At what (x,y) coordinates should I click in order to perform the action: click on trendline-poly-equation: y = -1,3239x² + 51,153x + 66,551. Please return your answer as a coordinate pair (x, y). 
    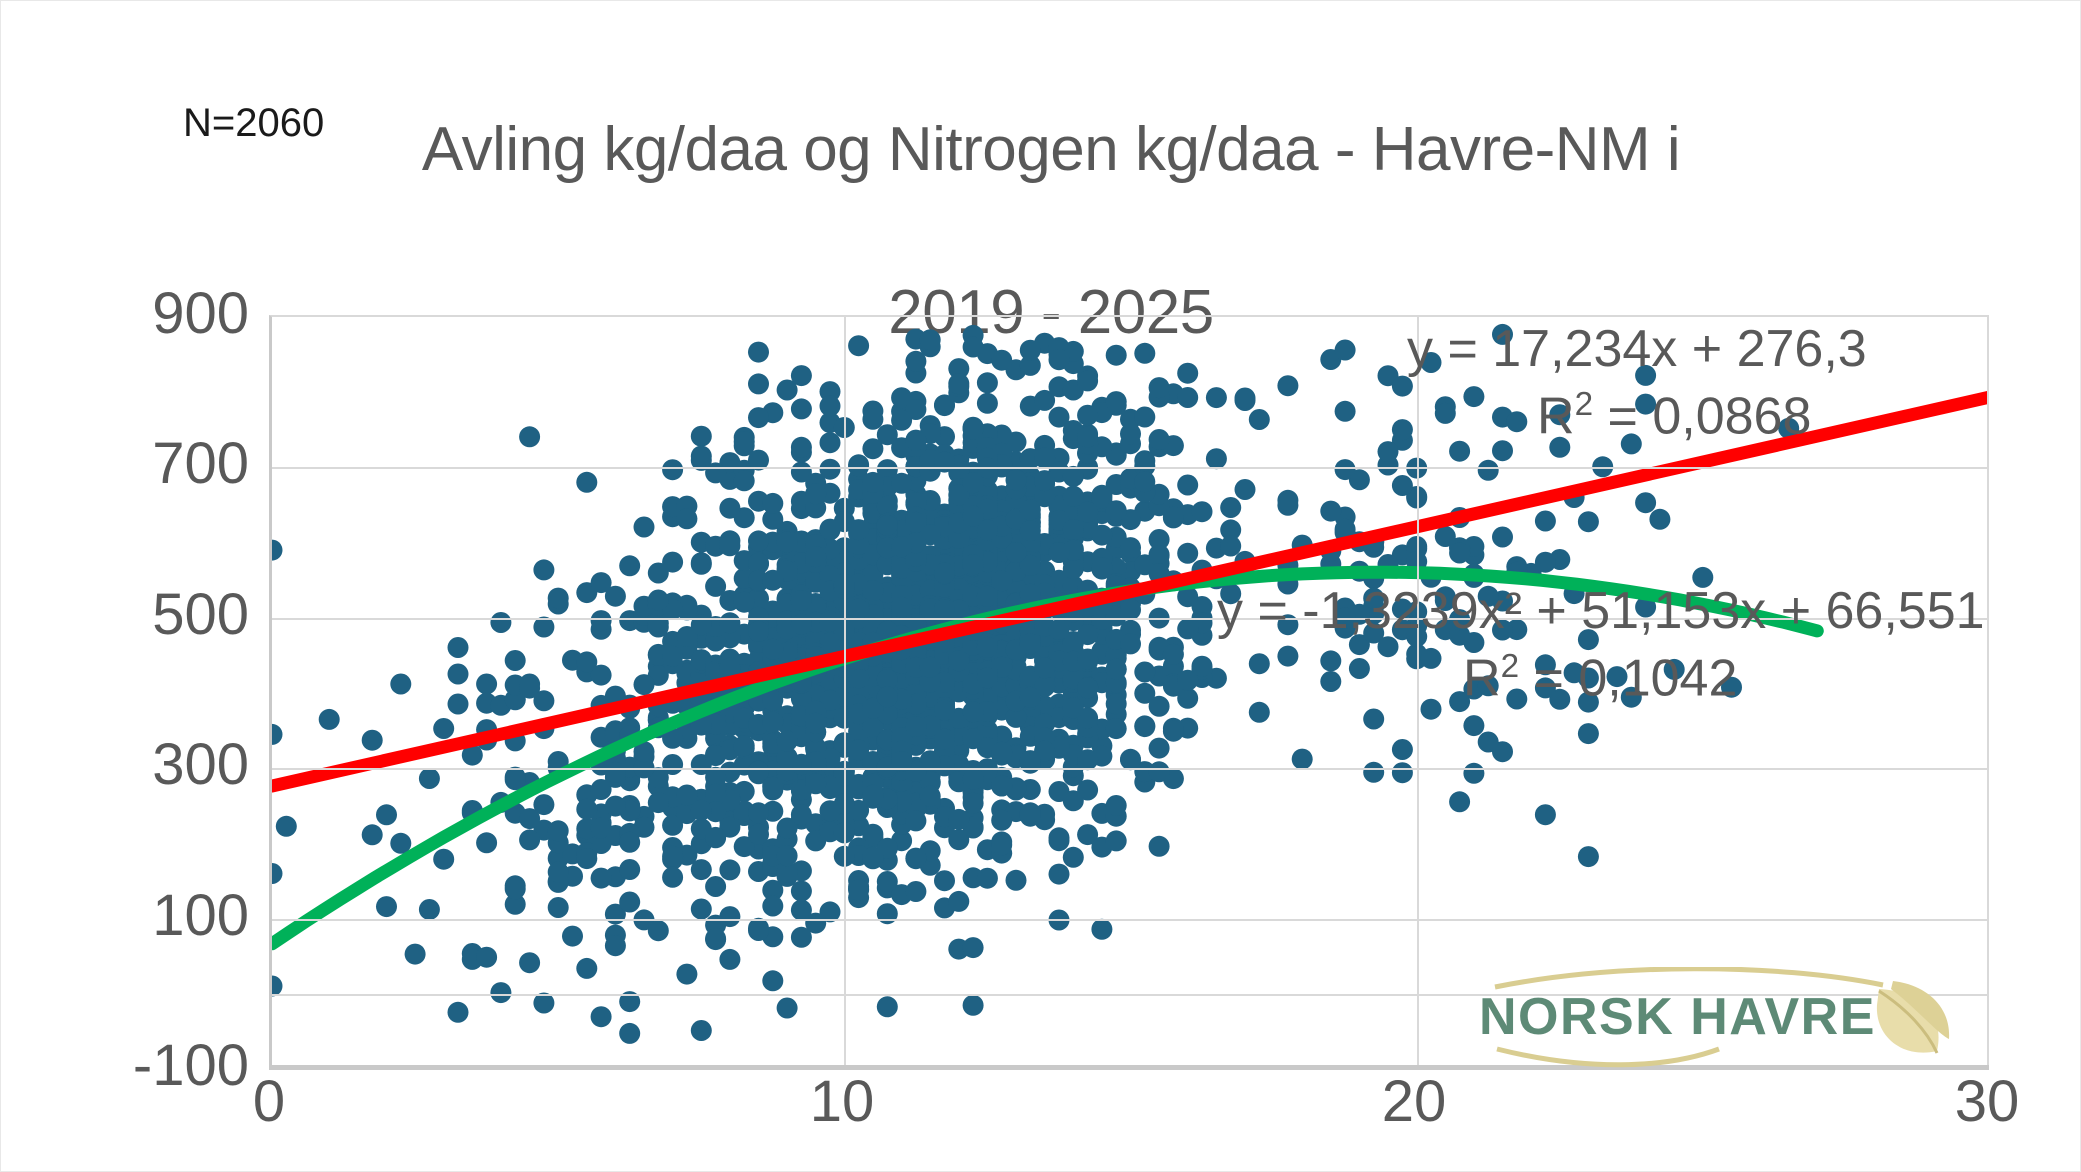
    Looking at the image, I should click on (1601, 611).